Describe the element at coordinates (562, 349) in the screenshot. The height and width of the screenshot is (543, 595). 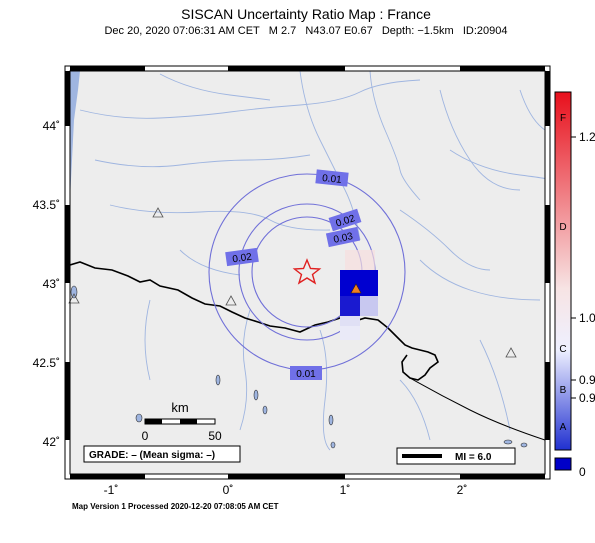
I see `grade-letter: C` at that location.